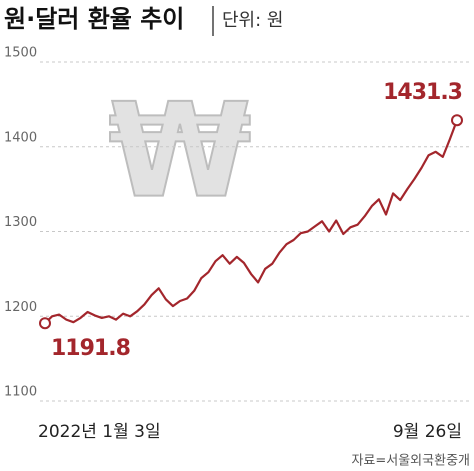  What do you see at coordinates (427, 432) in the screenshot?
I see `x-tick-label: 9월 26일` at bounding box center [427, 432].